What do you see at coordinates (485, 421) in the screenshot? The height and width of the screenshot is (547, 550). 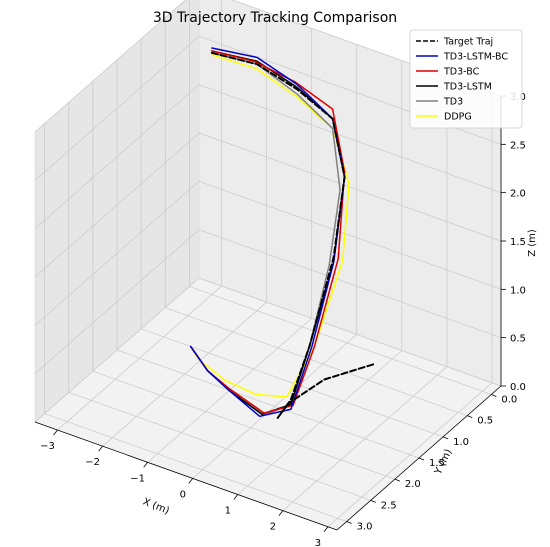 I see `y-tick-label: 0.5` at bounding box center [485, 421].